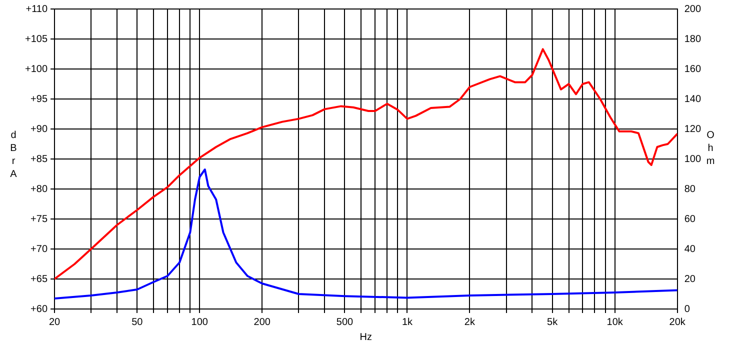 Image resolution: width=730 pixels, height=343 pixels. Describe the element at coordinates (199, 322) in the screenshot. I see `x-tick-label: 100` at that location.